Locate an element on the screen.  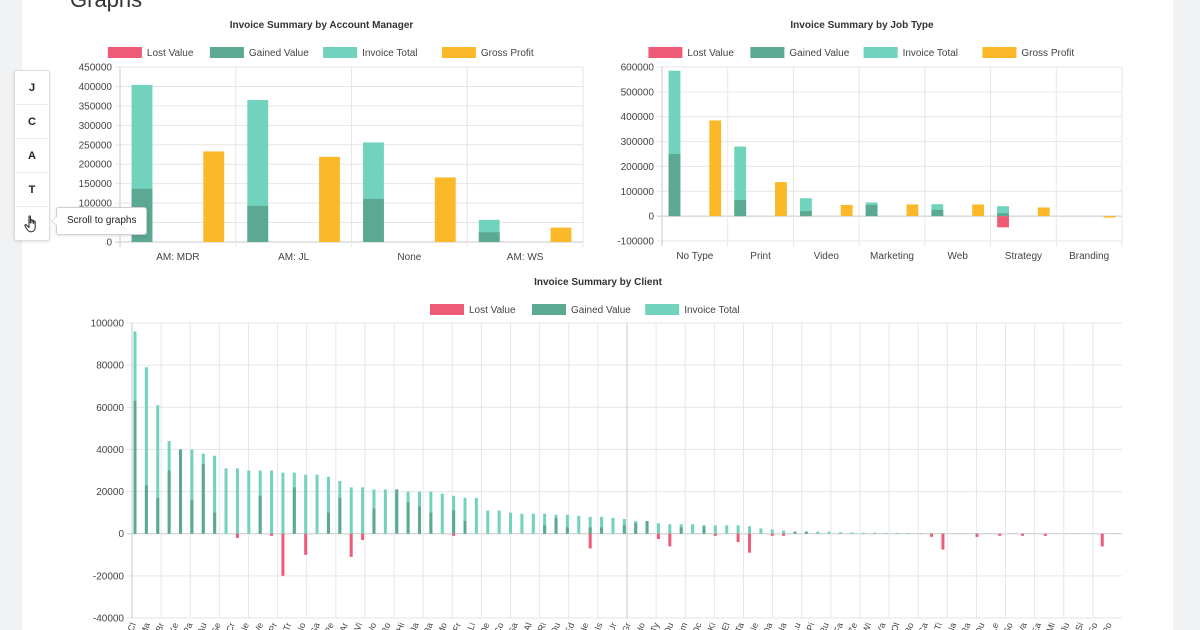
x-tick-label: Web is located at coordinates (958, 256).